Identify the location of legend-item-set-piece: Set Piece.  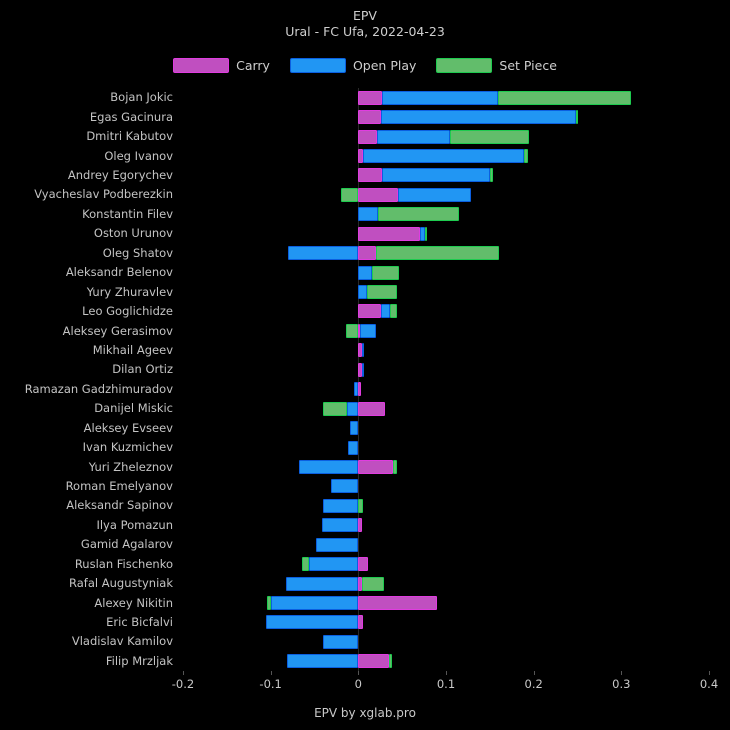
(496, 65).